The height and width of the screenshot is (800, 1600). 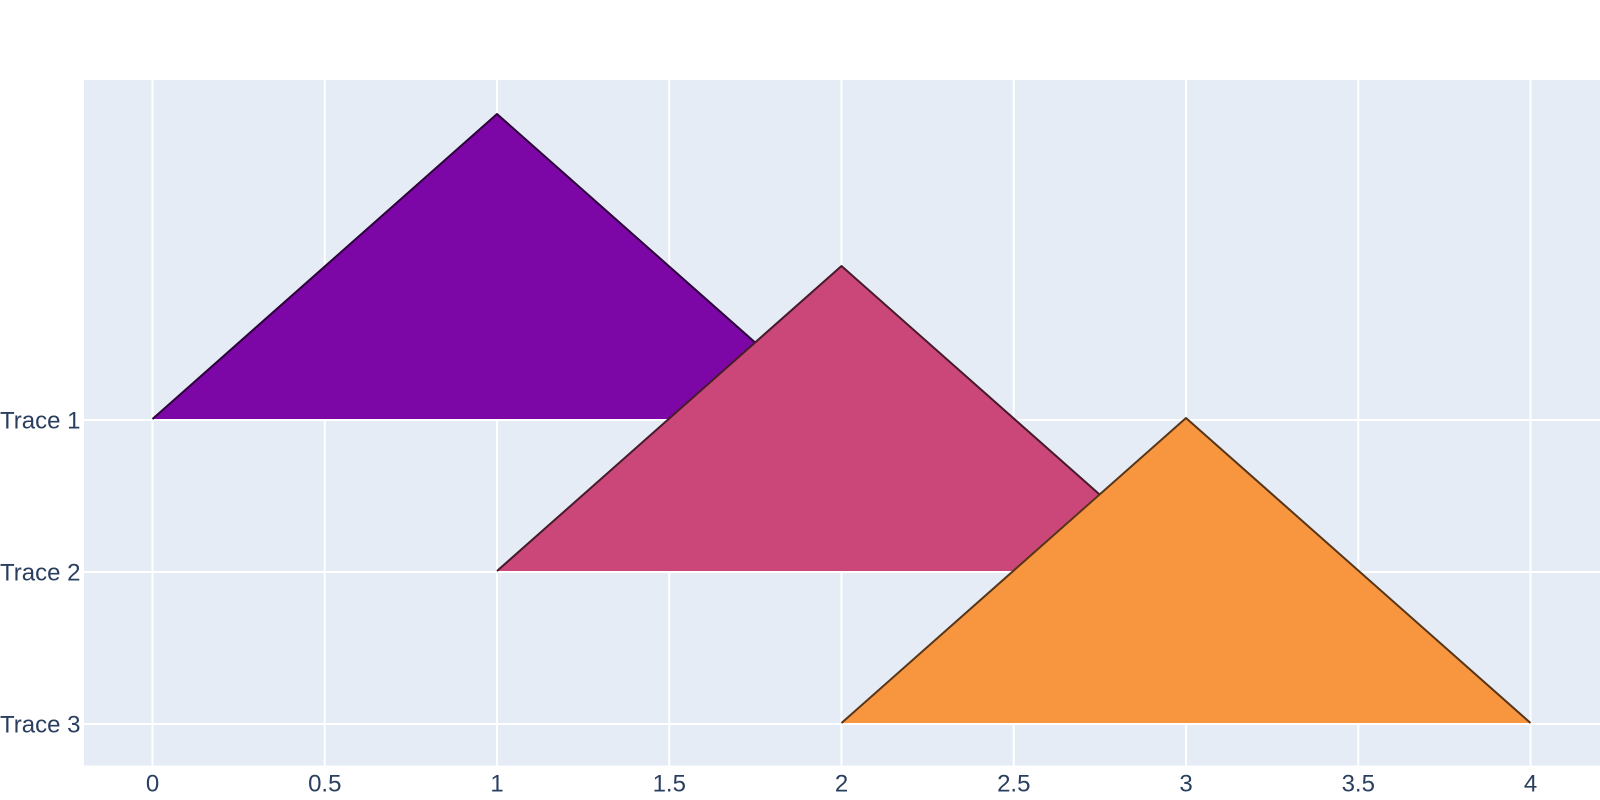 I want to click on svg-text: 1, so click(x=496, y=784).